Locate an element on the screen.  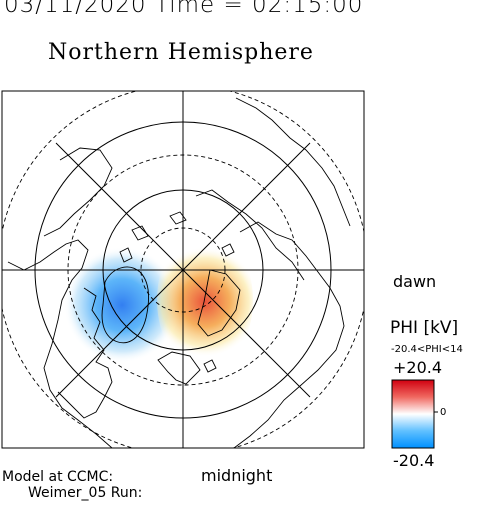
canadian-arctic-coast is located at coordinates (85, 353).